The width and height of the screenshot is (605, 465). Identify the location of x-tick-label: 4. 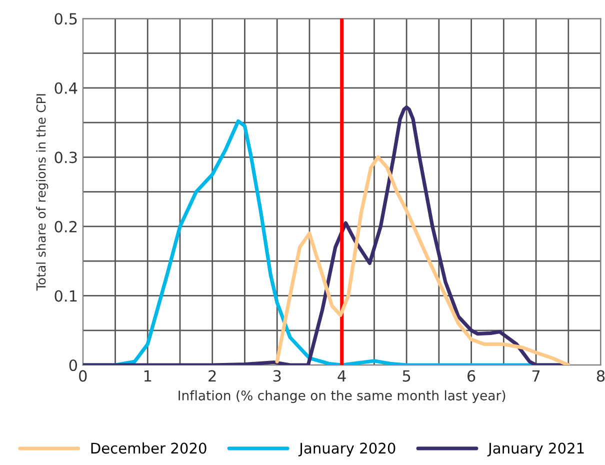
(342, 376).